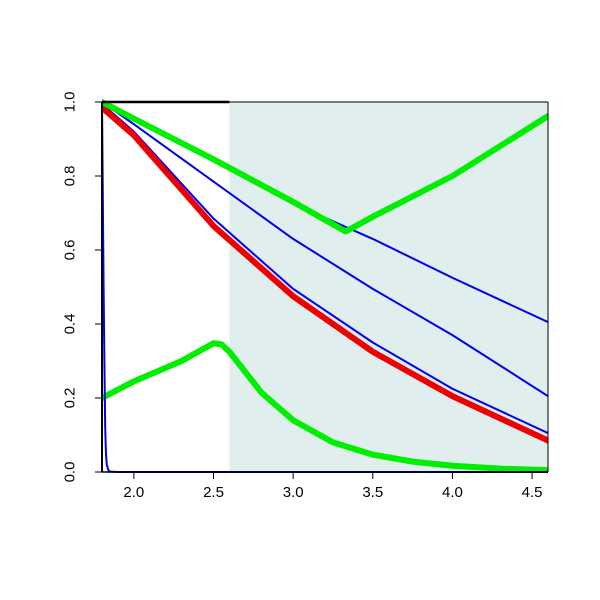 Image resolution: width=600 pixels, height=600 pixels. I want to click on x-tick-label: 4.5, so click(532, 492).